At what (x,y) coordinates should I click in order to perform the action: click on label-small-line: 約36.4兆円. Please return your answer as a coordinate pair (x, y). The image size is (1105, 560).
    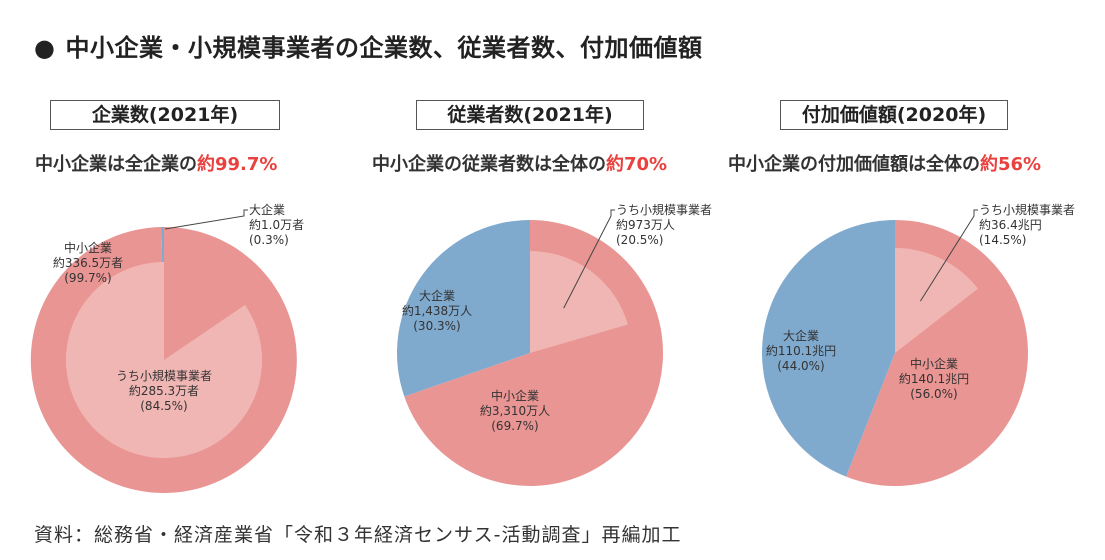
    Looking at the image, I should click on (1010, 224).